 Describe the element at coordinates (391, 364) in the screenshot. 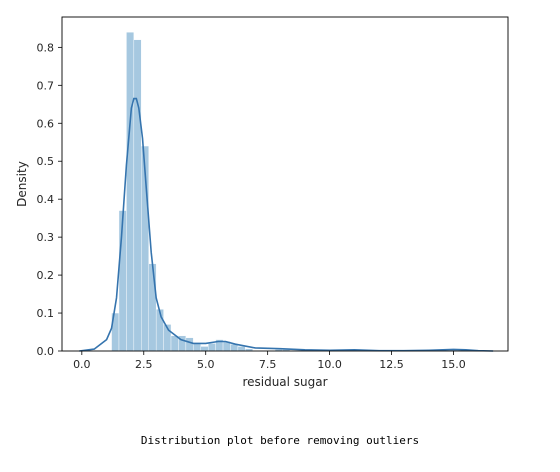

I see `x-tick-label: 12.5` at that location.